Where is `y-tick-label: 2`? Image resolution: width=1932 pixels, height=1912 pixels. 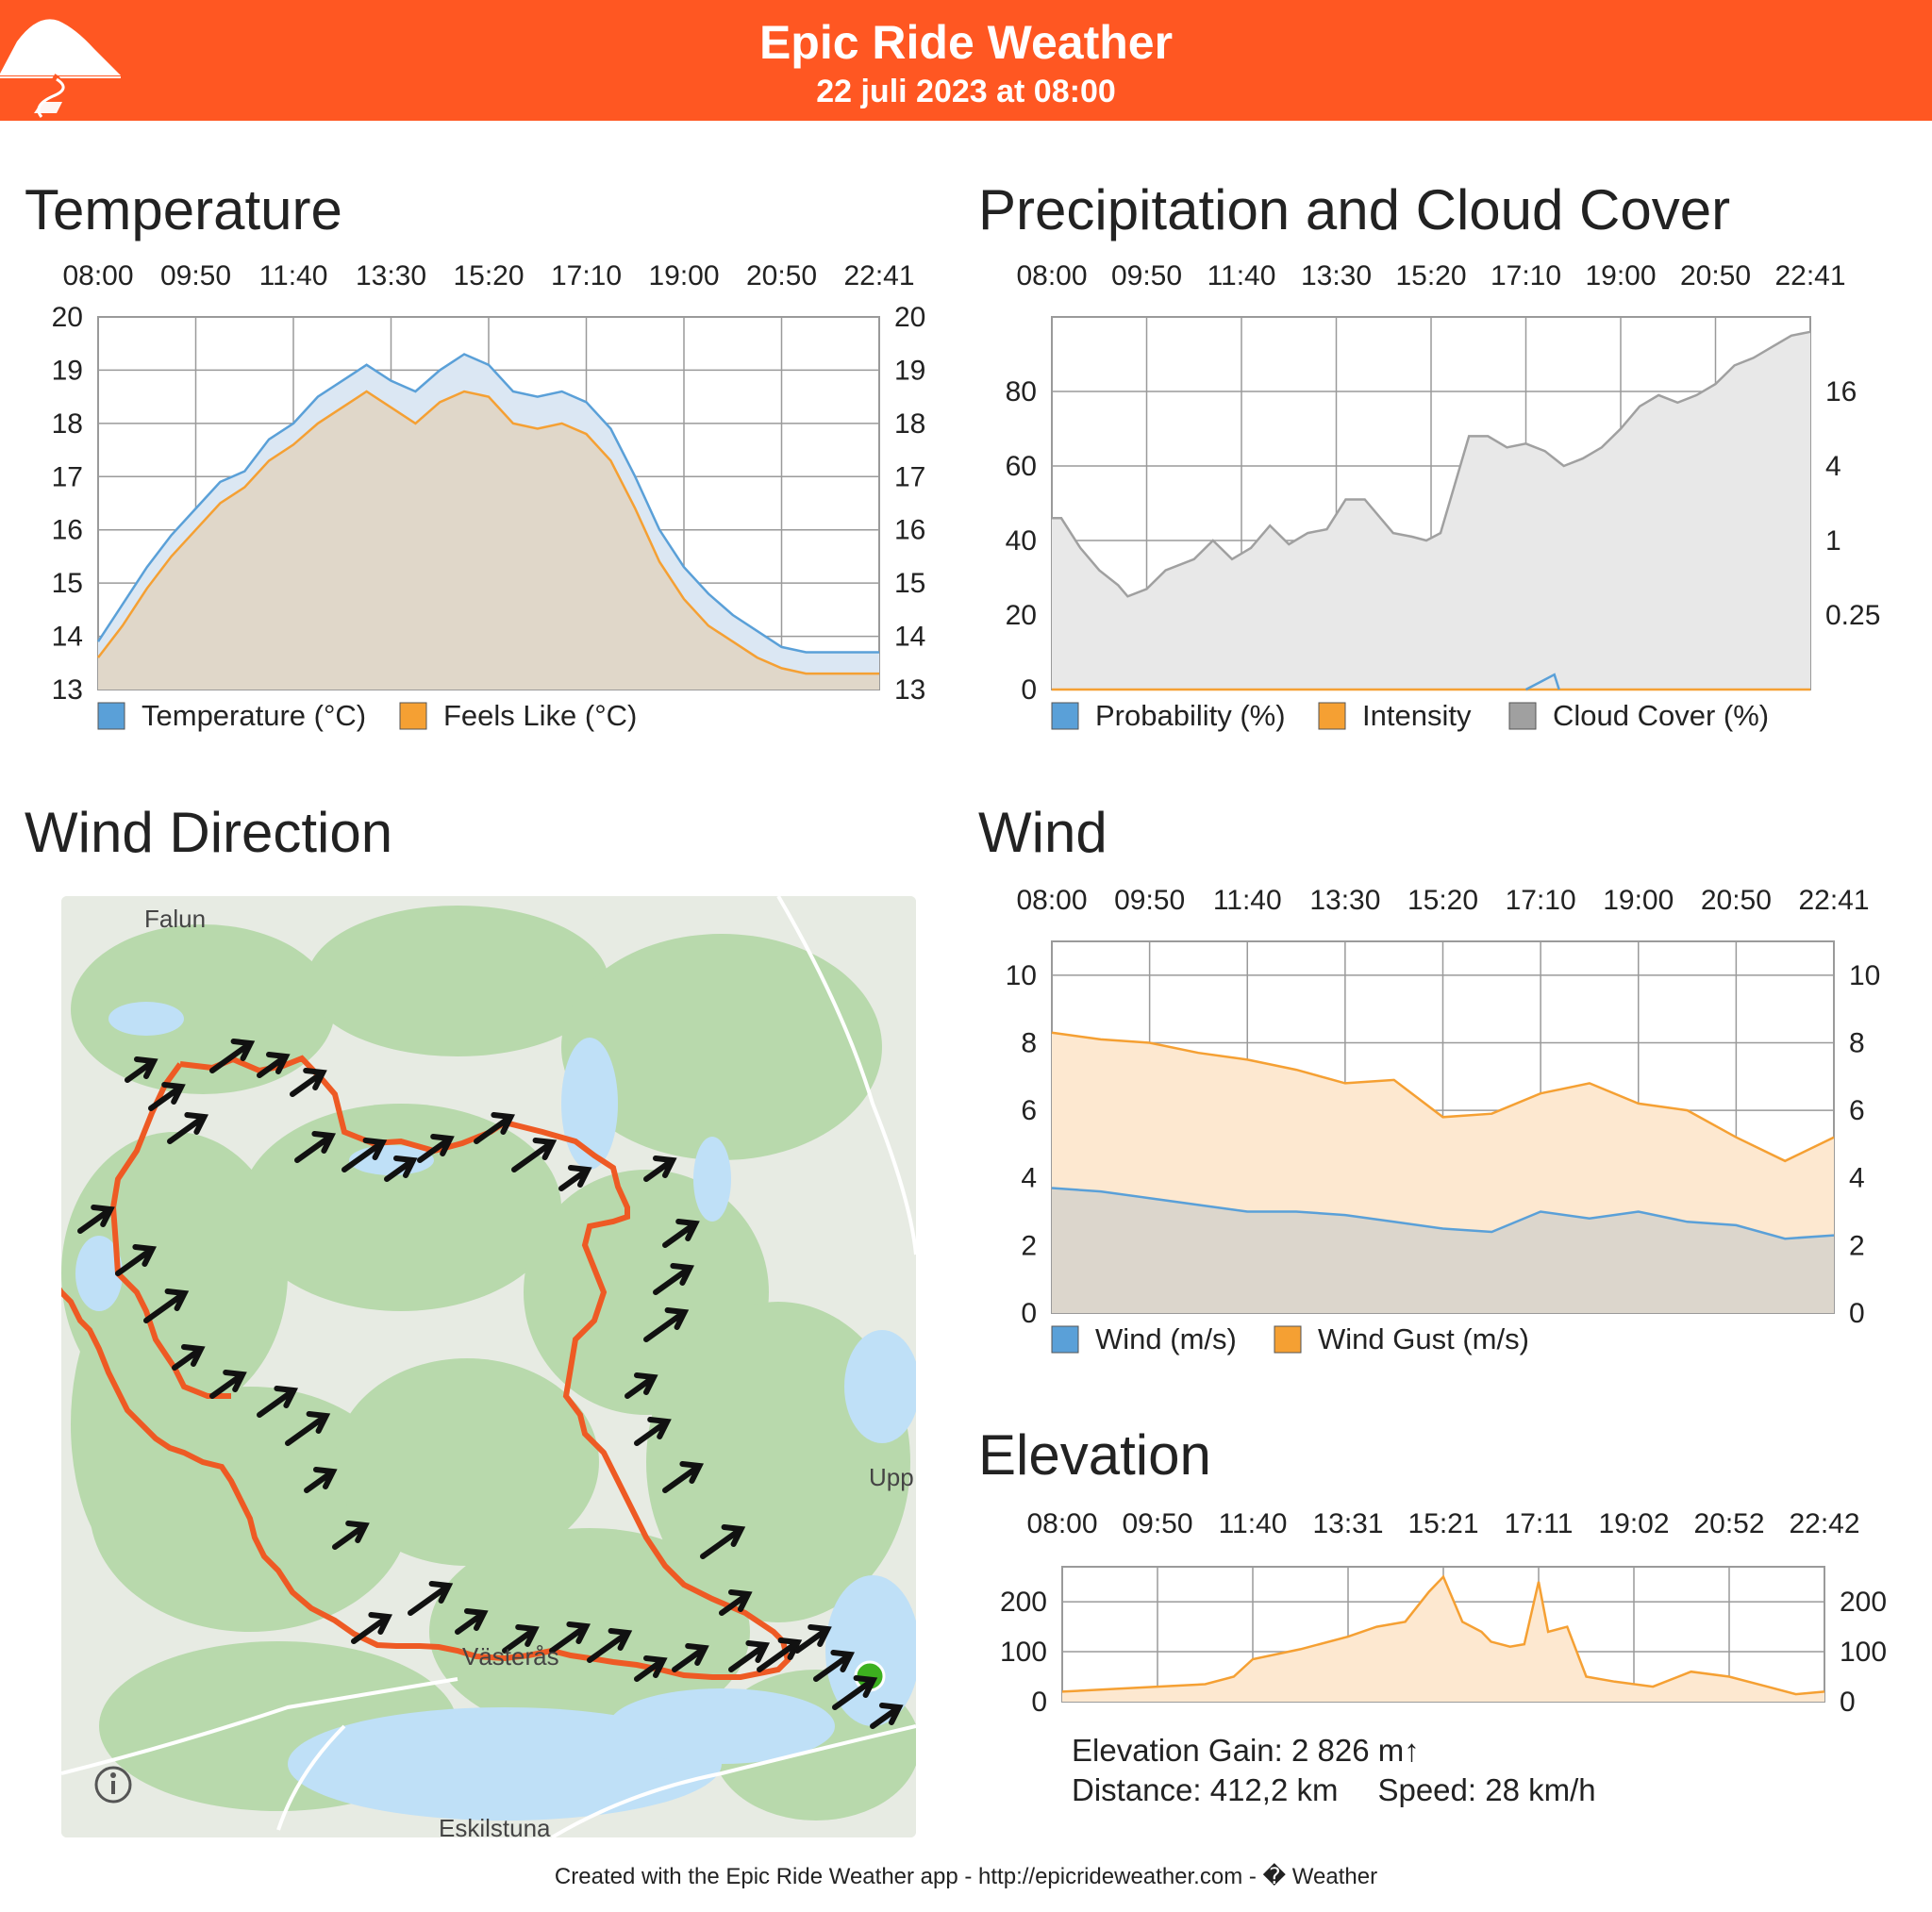
y-tick-label: 2 is located at coordinates (1029, 1245).